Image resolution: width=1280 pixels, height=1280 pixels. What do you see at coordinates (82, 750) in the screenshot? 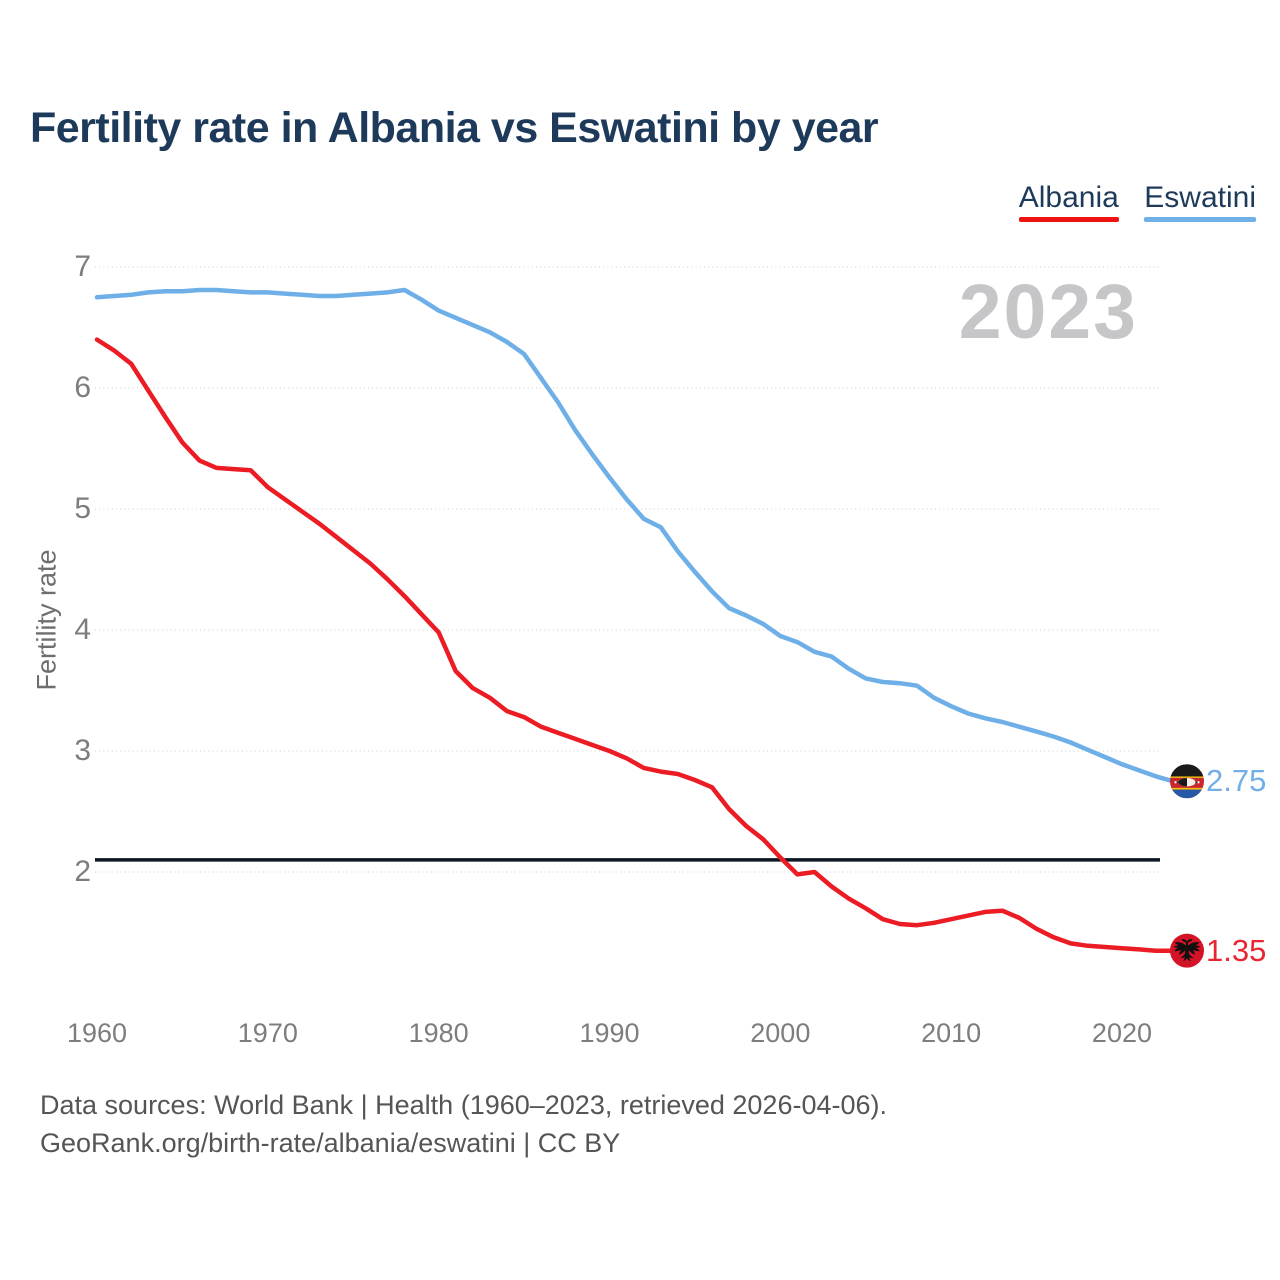
I see `y-tick-label-3: 3` at bounding box center [82, 750].